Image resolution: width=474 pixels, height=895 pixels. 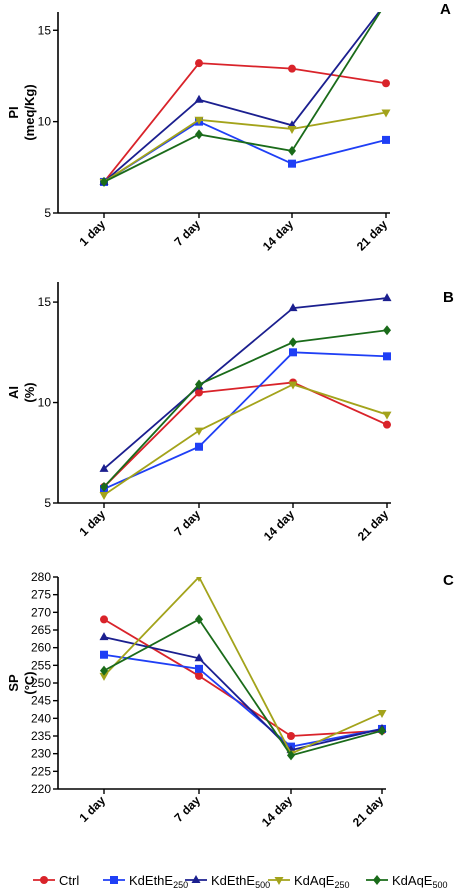 What do you see at coordinates (158, 881) in the screenshot?
I see `legend-label: KdEthE250` at bounding box center [158, 881].